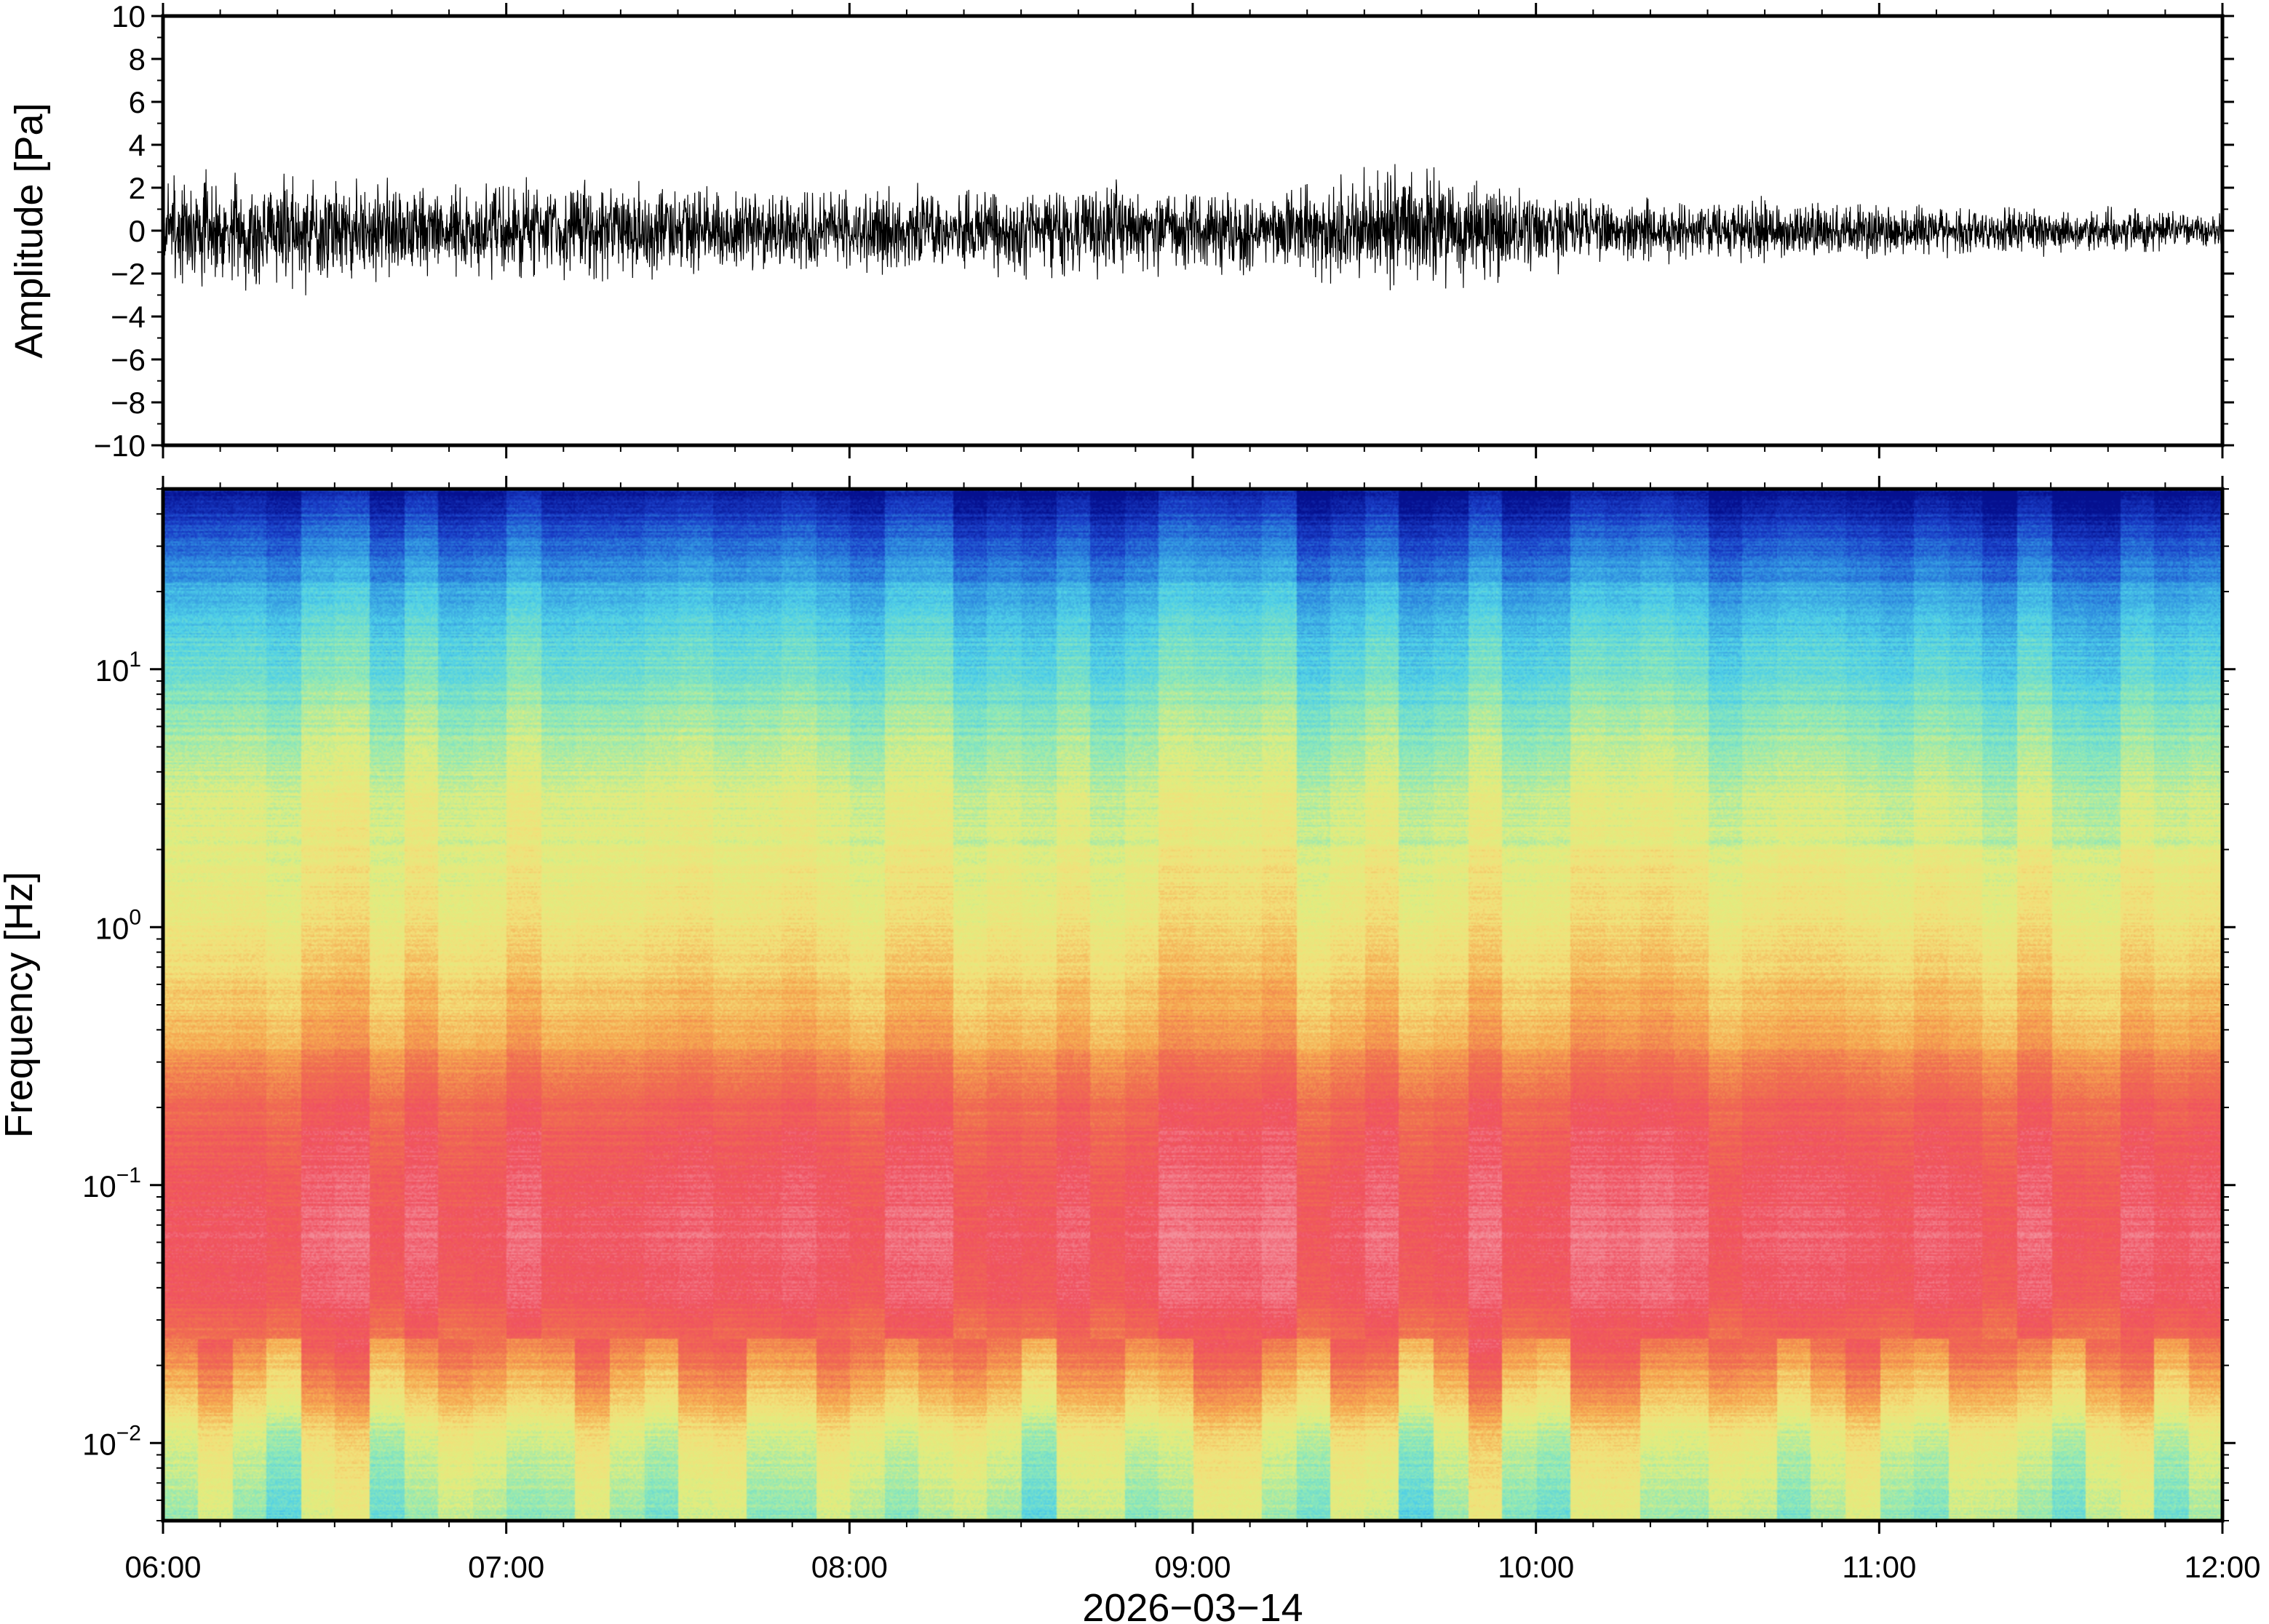  I want to click on y-tick-label: −2, so click(128, 274).